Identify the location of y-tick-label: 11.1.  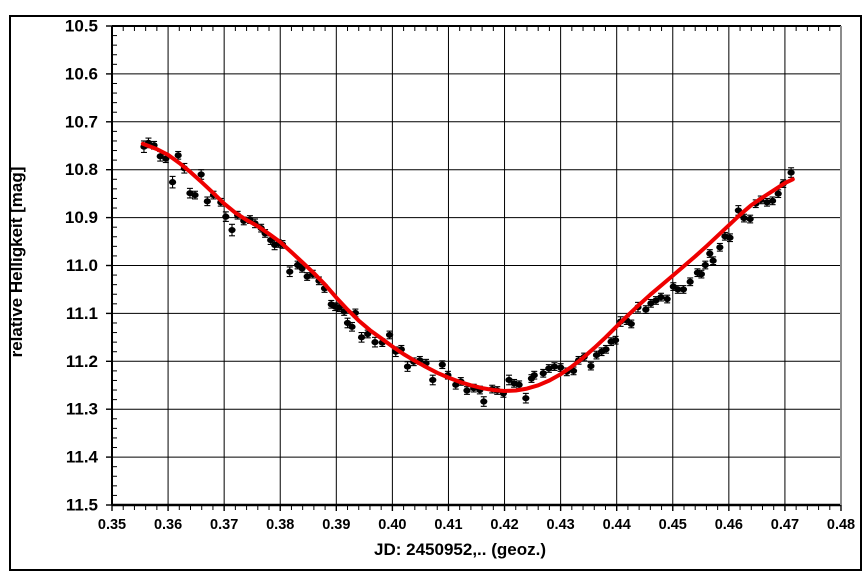
(82, 313).